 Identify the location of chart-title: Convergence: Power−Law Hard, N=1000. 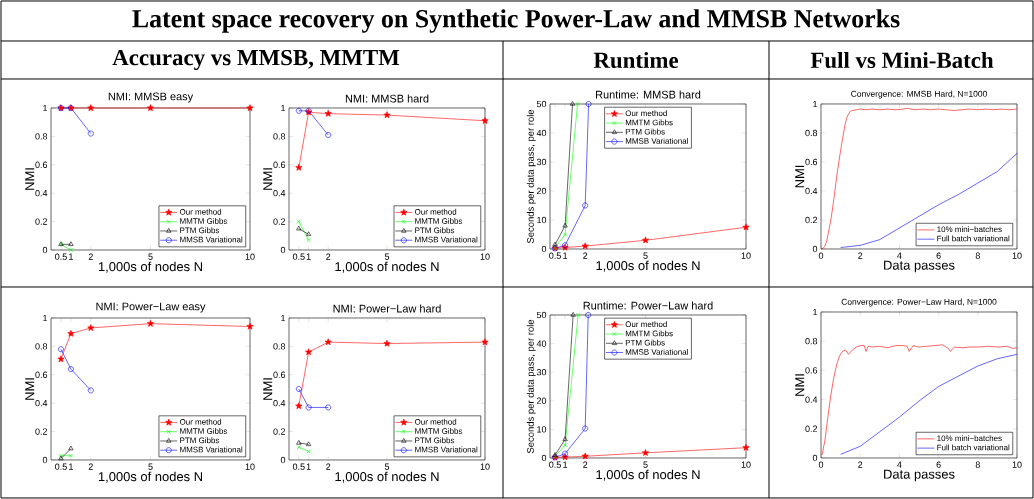
(919, 302).